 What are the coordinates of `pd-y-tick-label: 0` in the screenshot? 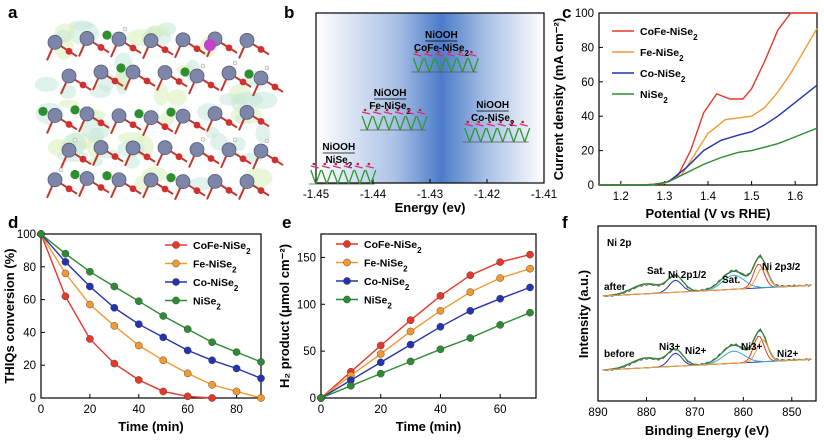 It's located at (33, 399).